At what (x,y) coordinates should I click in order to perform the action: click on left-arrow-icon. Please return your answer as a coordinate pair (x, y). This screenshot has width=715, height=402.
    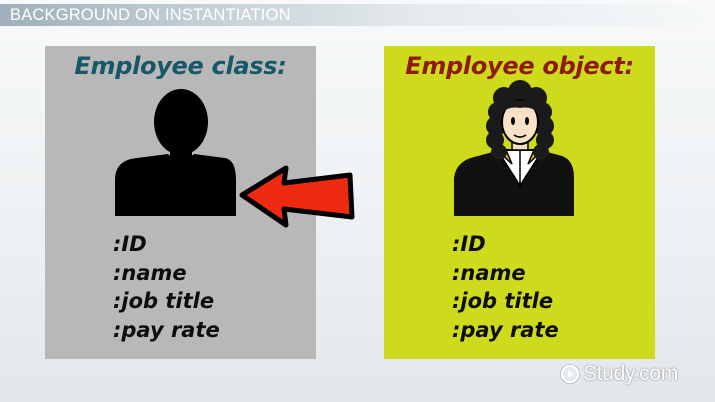
    Looking at the image, I should click on (297, 196).